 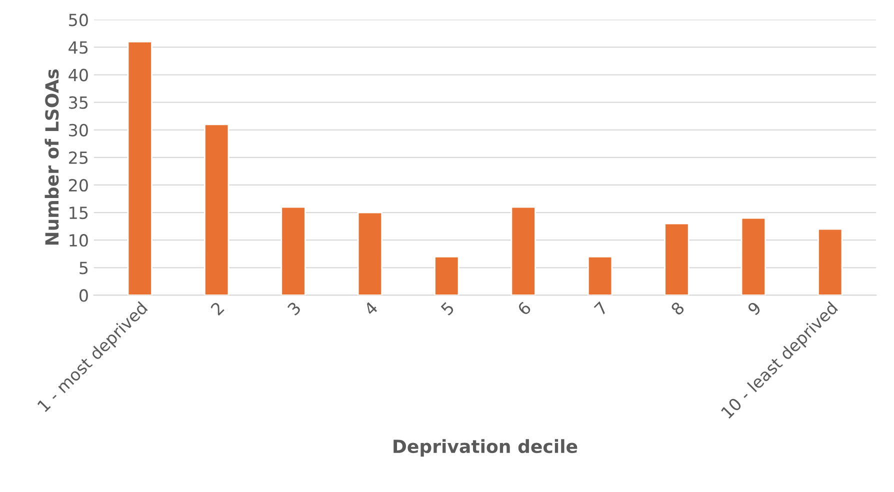 What do you see at coordinates (601, 308) in the screenshot?
I see `x-tick-label: 7` at bounding box center [601, 308].